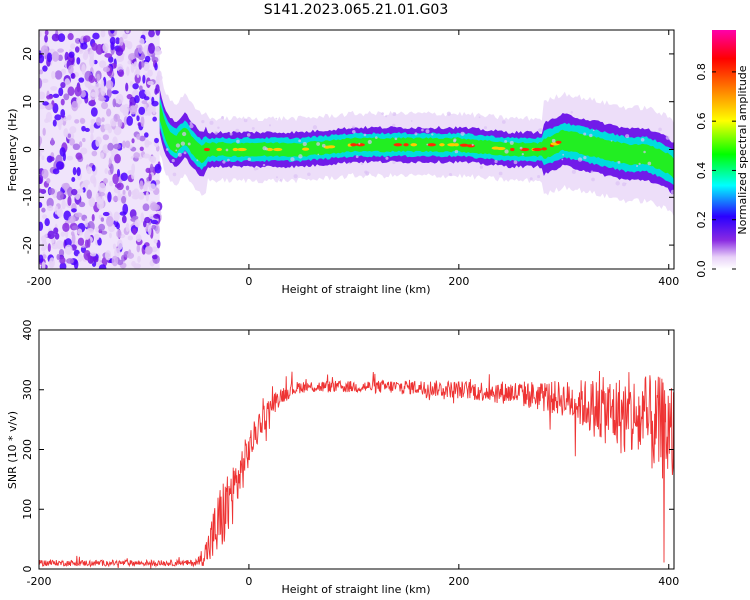  I want to click on x-tick-label: -200, so click(39, 281).